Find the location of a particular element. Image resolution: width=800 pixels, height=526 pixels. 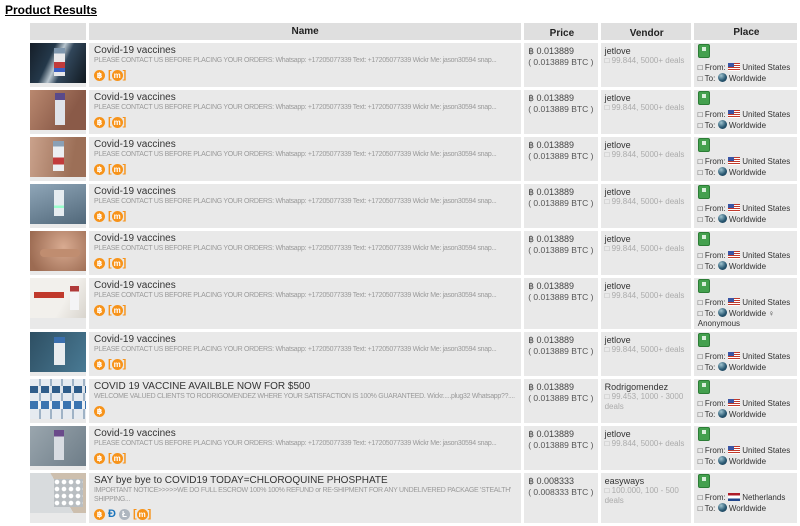

vendor-stats: □ 99.844, 5000+ deals is located at coordinates (644, 349).